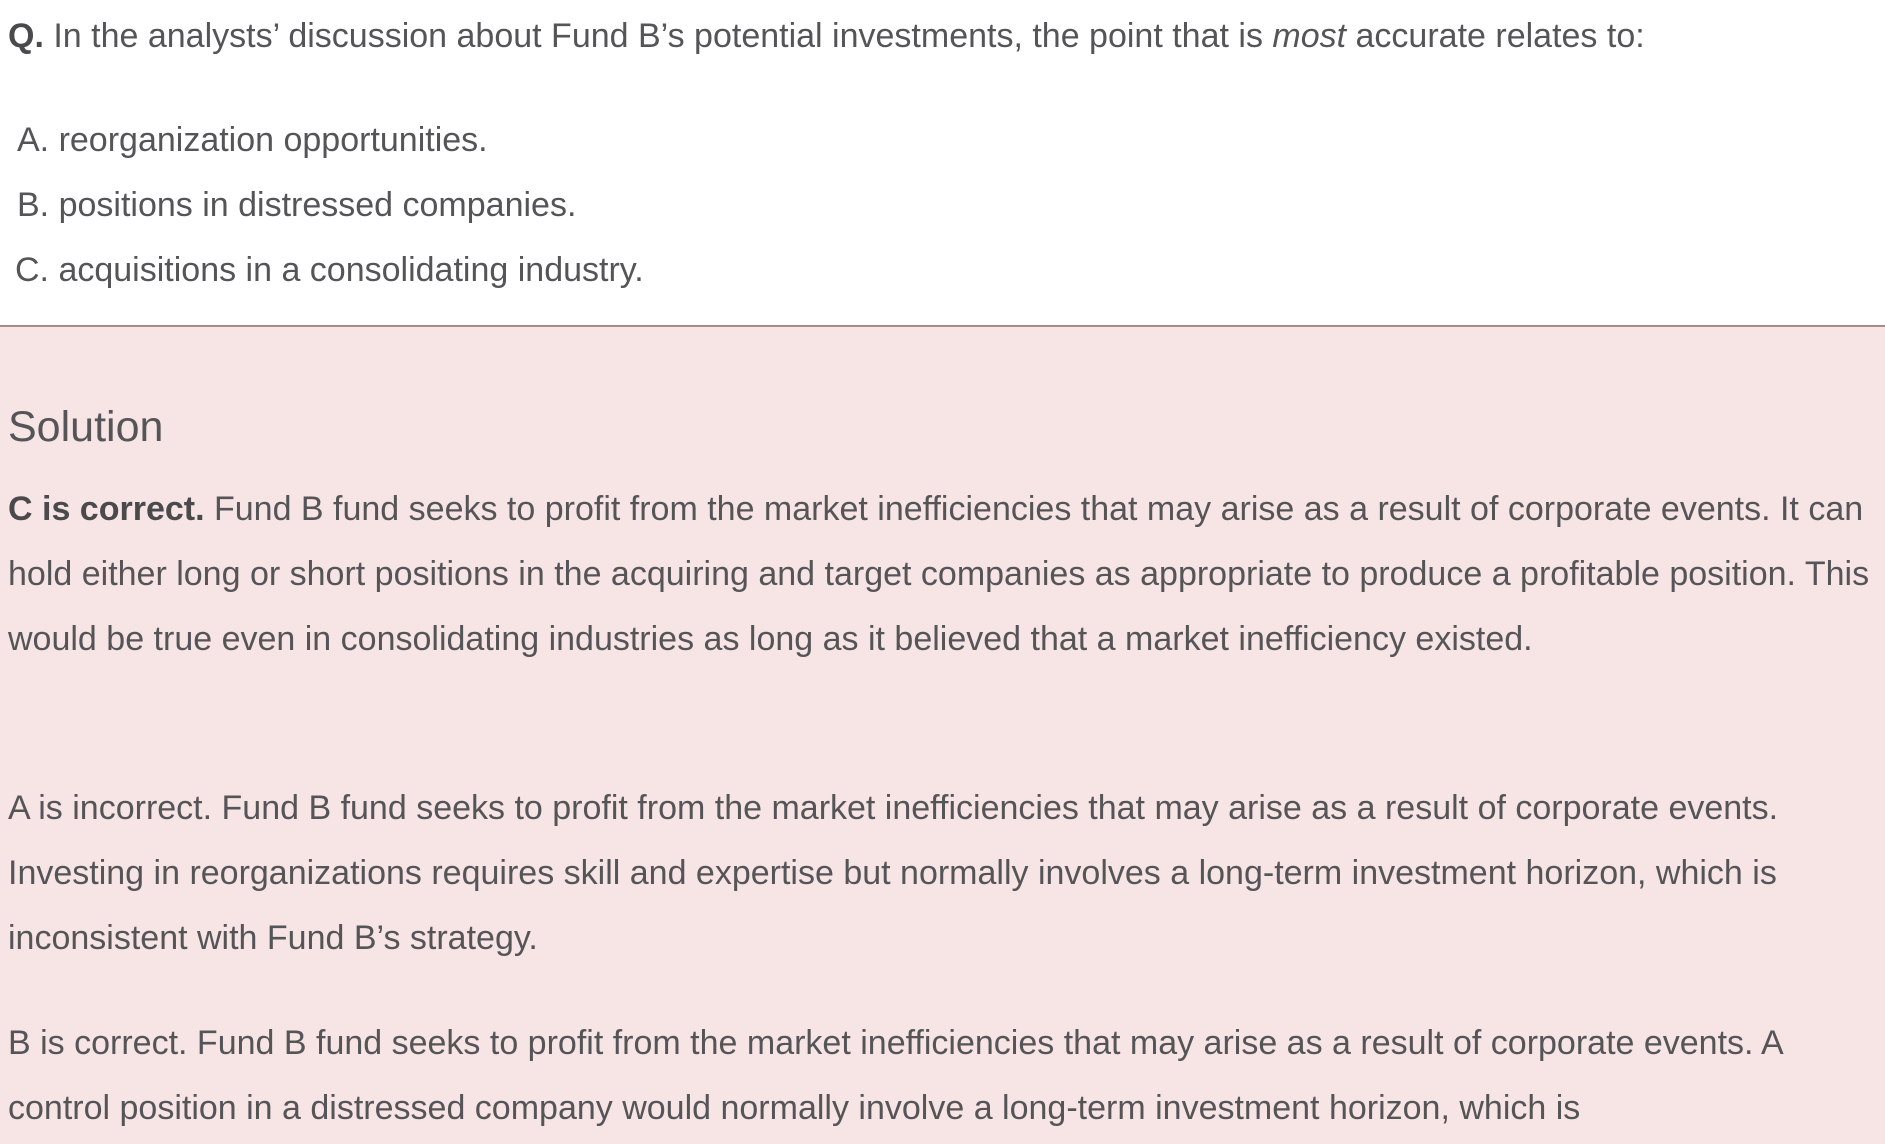  I want to click on question-emphasis: most, so click(1309, 36).